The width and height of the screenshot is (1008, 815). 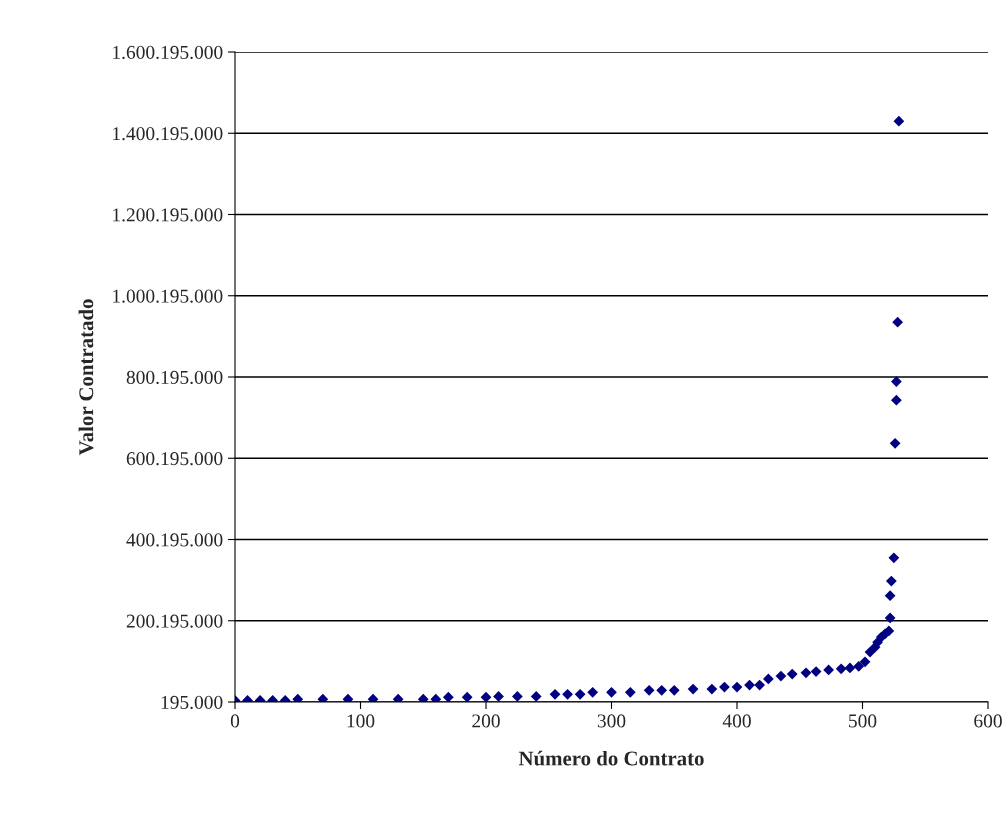 I want to click on y-tick-label: 200.195.000, so click(x=174, y=621).